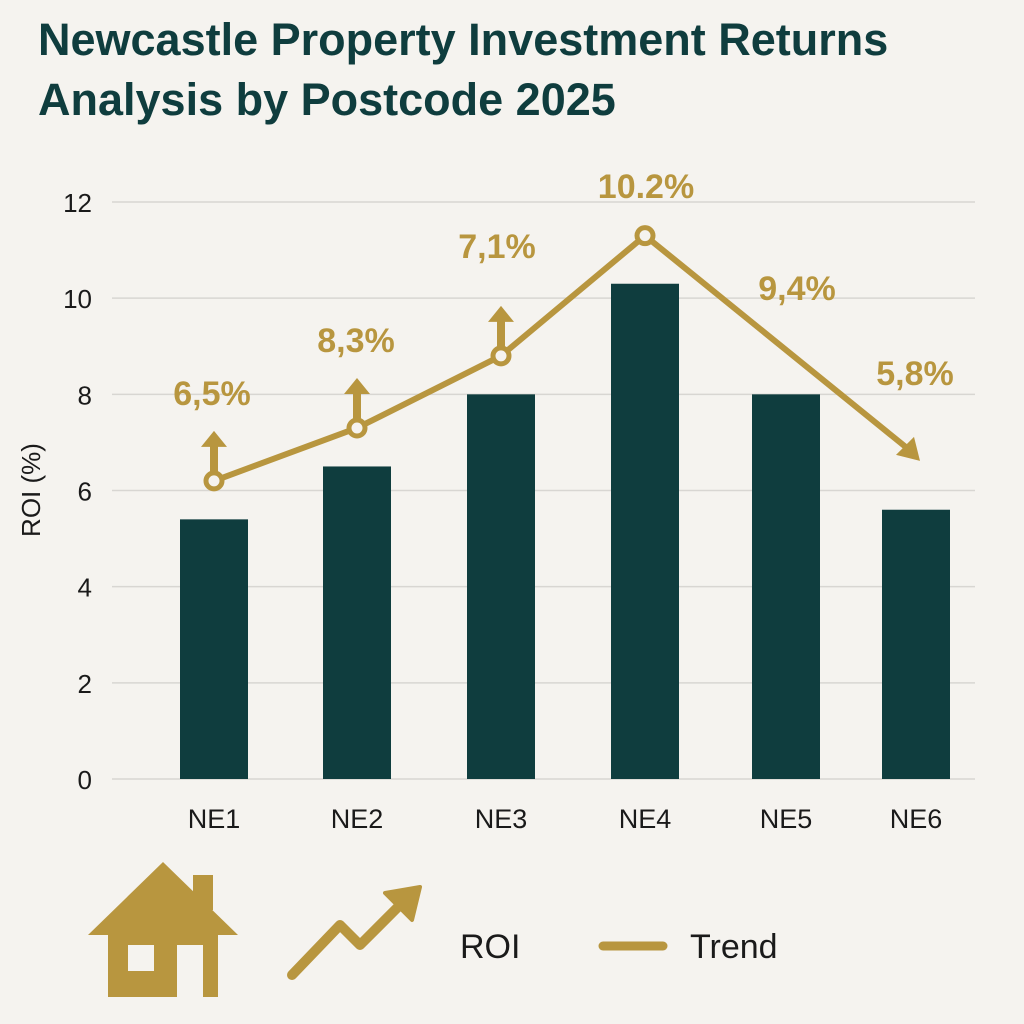 The image size is (1024, 1024). What do you see at coordinates (734, 947) in the screenshot?
I see `legend-trend-label: Trend` at bounding box center [734, 947].